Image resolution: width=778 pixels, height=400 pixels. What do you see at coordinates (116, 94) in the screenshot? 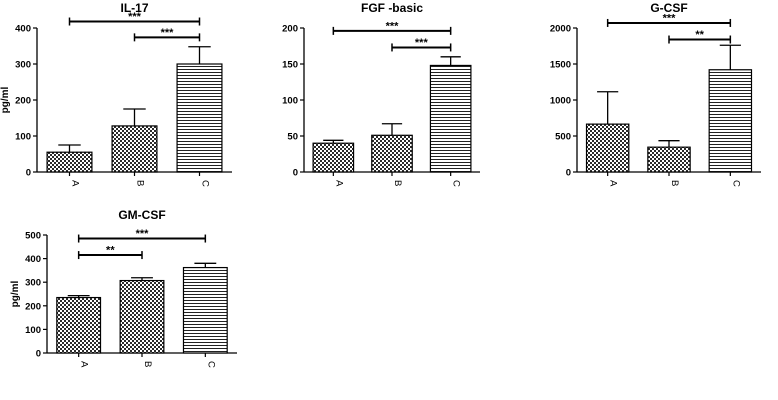
I see `chart-panel-0: IL-17 pg/ml 0 100 200 300 400 A B C *** ***` at bounding box center [116, 94].